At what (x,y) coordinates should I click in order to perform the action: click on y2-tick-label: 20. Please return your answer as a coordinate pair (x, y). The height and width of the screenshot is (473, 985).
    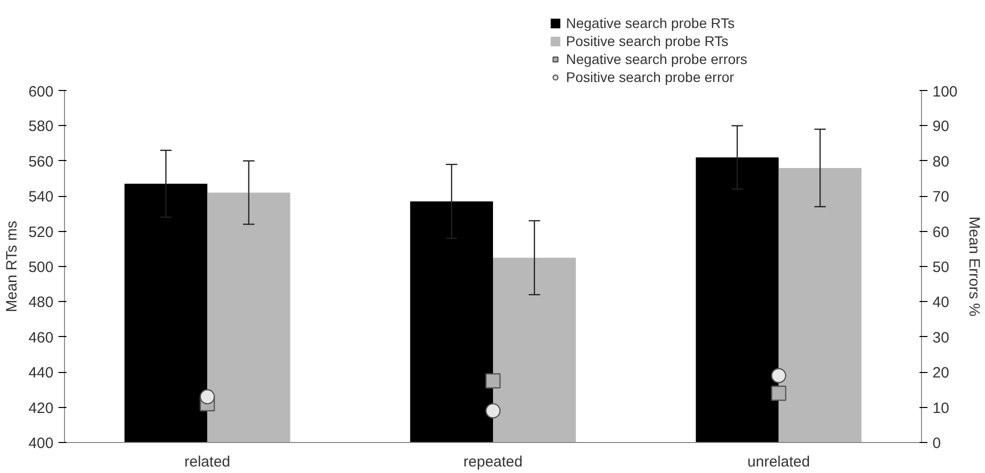
    Looking at the image, I should click on (941, 373).